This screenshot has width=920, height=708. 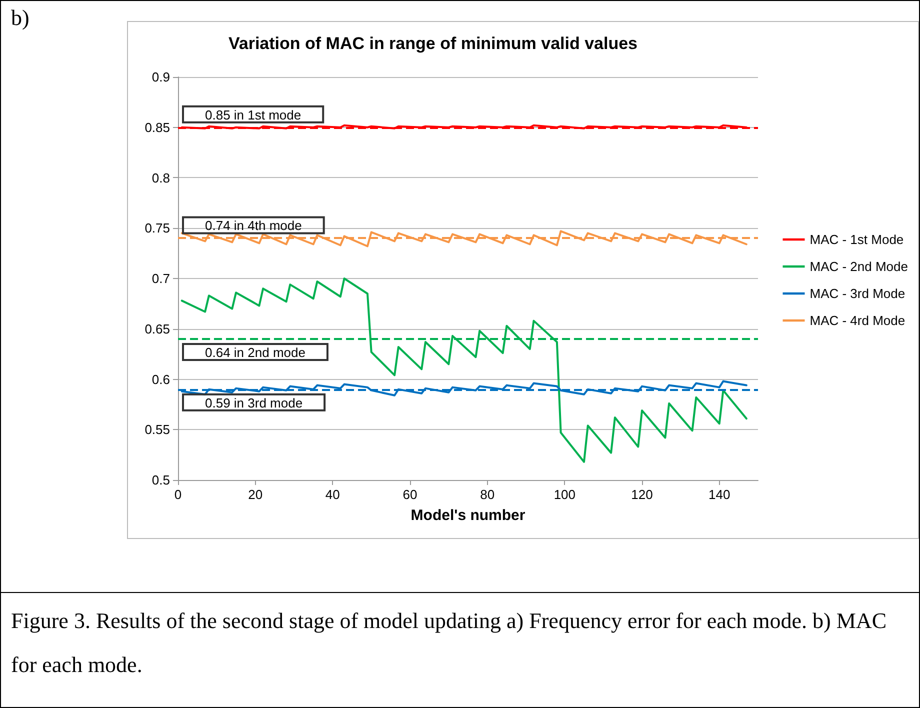 What do you see at coordinates (157, 127) in the screenshot?
I see `y-tick-label: 0.85` at bounding box center [157, 127].